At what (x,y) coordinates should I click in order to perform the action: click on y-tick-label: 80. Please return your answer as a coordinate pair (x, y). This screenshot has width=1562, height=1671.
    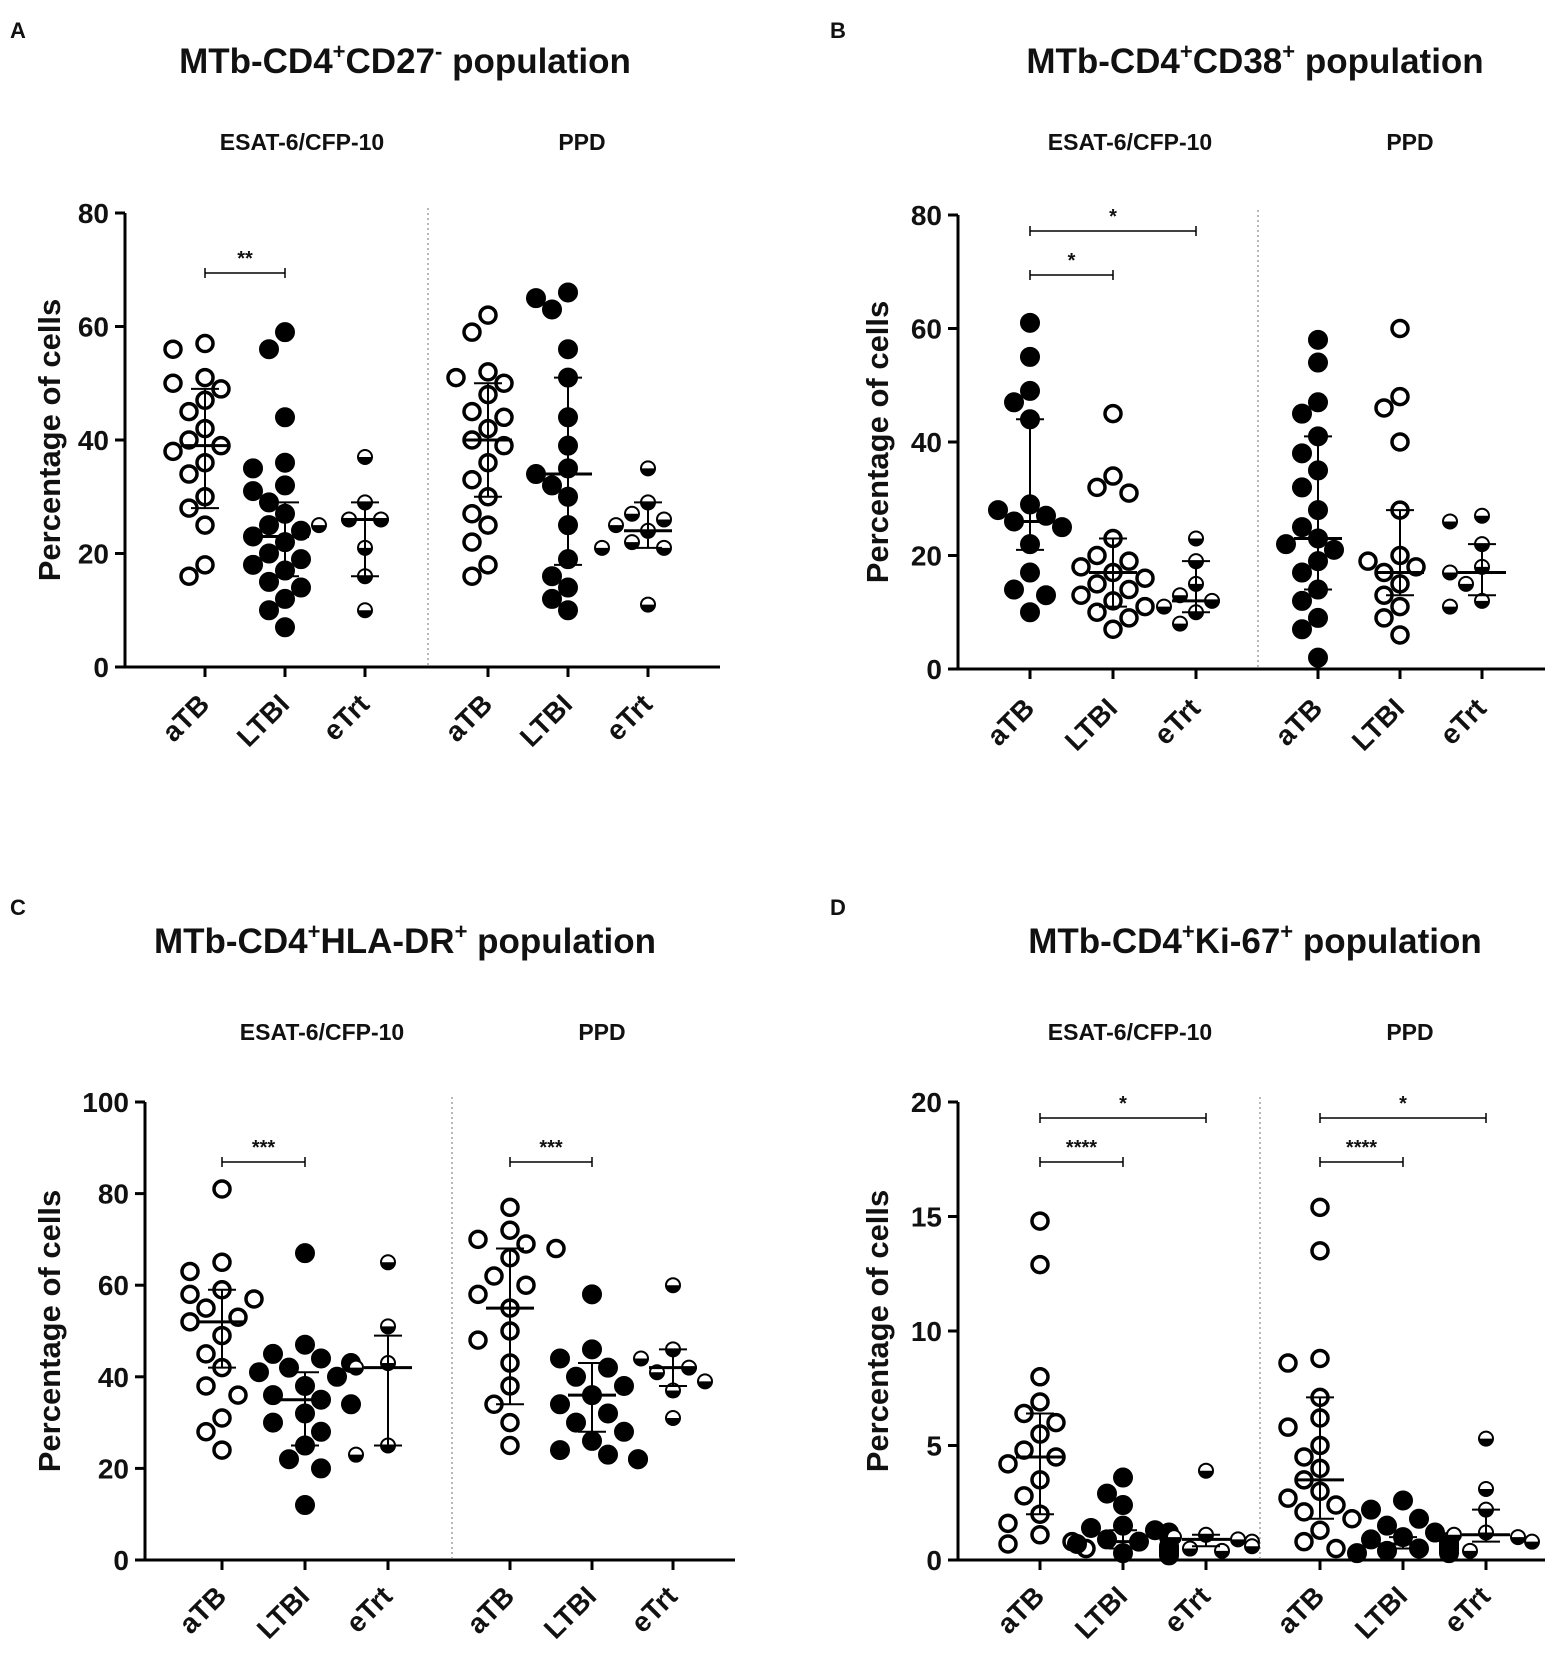
    Looking at the image, I should click on (113, 1194).